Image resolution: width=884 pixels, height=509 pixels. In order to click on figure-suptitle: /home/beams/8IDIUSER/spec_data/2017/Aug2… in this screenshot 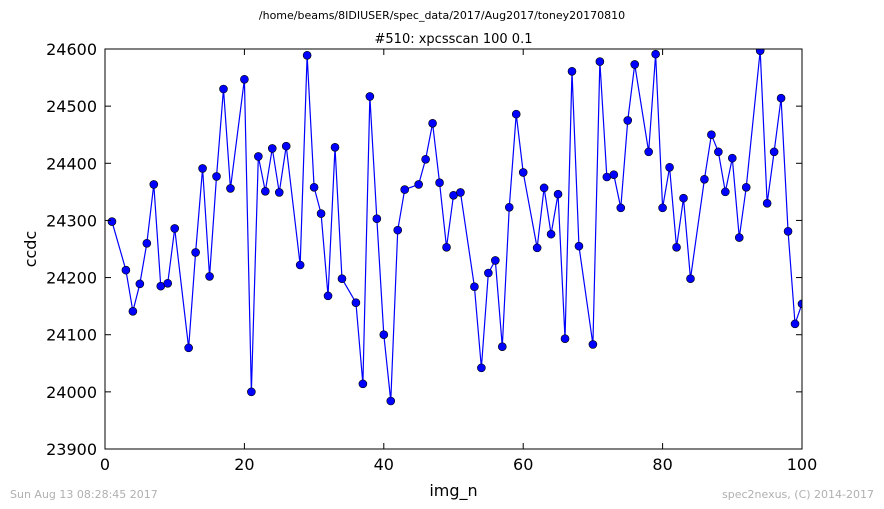, I will do `click(442, 15)`.